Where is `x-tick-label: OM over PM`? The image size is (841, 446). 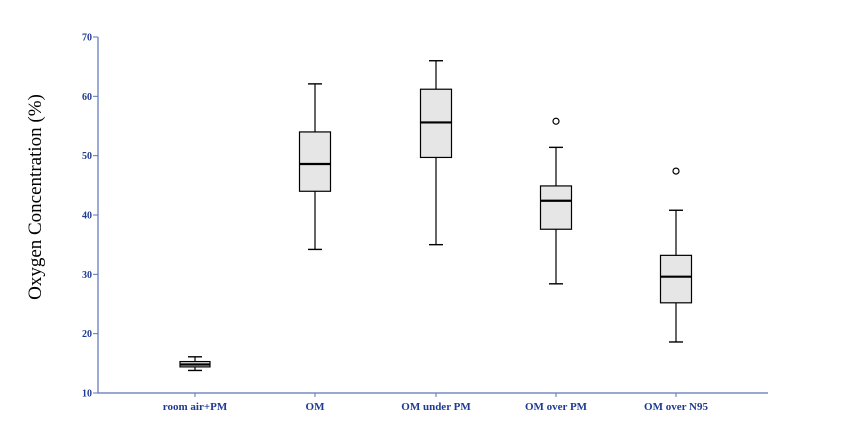
x-tick-label: OM over PM is located at coordinates (556, 407).